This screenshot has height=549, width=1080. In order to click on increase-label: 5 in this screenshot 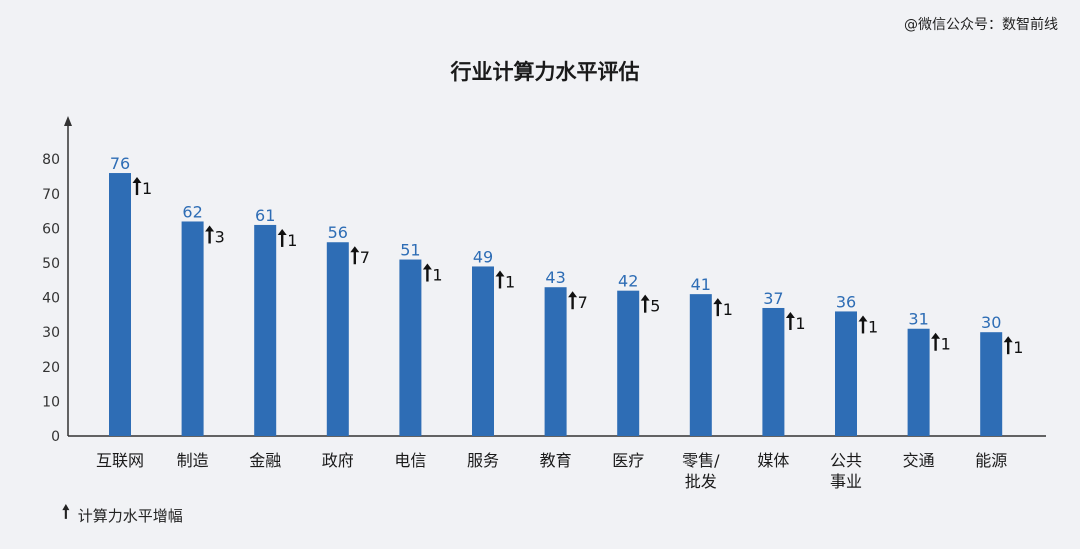, I will do `click(655, 306)`.